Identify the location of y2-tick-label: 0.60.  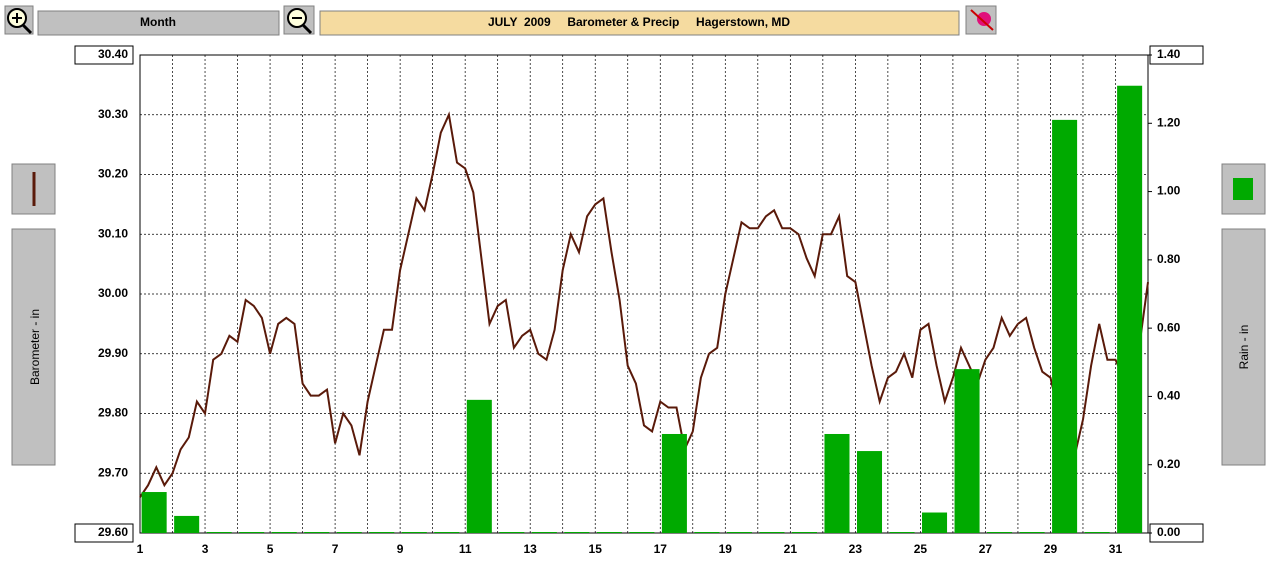
(1169, 327).